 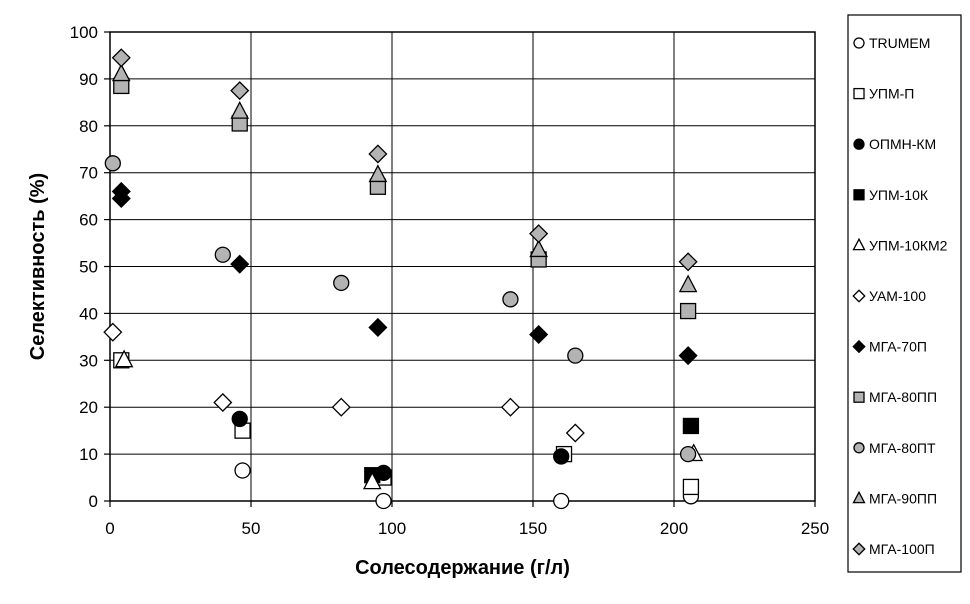 What do you see at coordinates (902, 549) in the screenshot?
I see `legend-label: МГА-100П` at bounding box center [902, 549].